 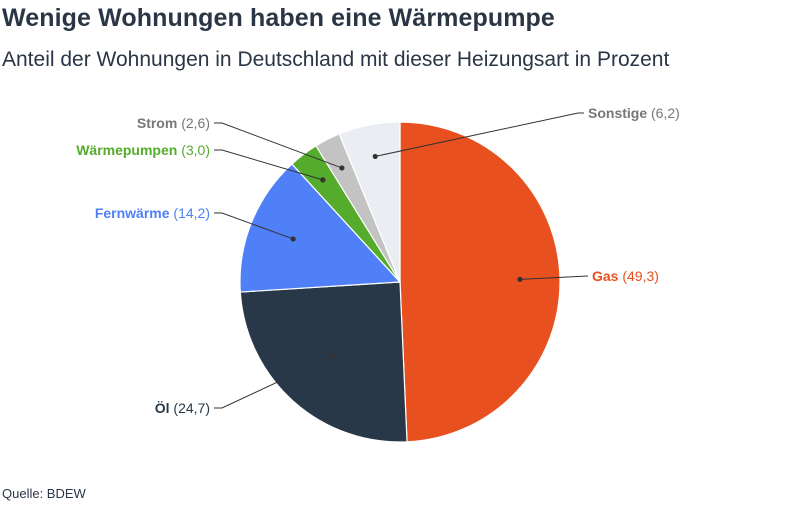 What do you see at coordinates (268, 165) in the screenshot?
I see `connector-line-wärmepumpen` at bounding box center [268, 165].